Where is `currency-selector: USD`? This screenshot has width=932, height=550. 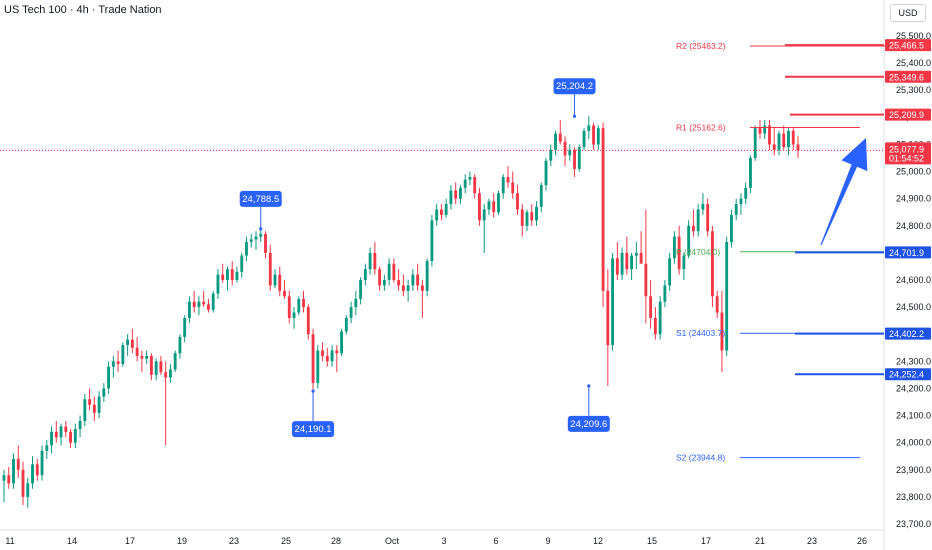 currency-selector: USD is located at coordinates (908, 13).